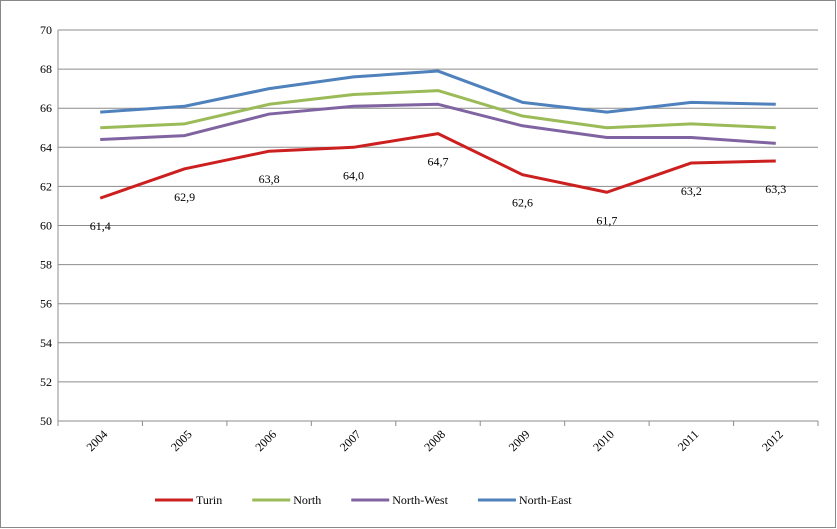 The height and width of the screenshot is (529, 837). I want to click on data-label: 64,7, so click(438, 162).